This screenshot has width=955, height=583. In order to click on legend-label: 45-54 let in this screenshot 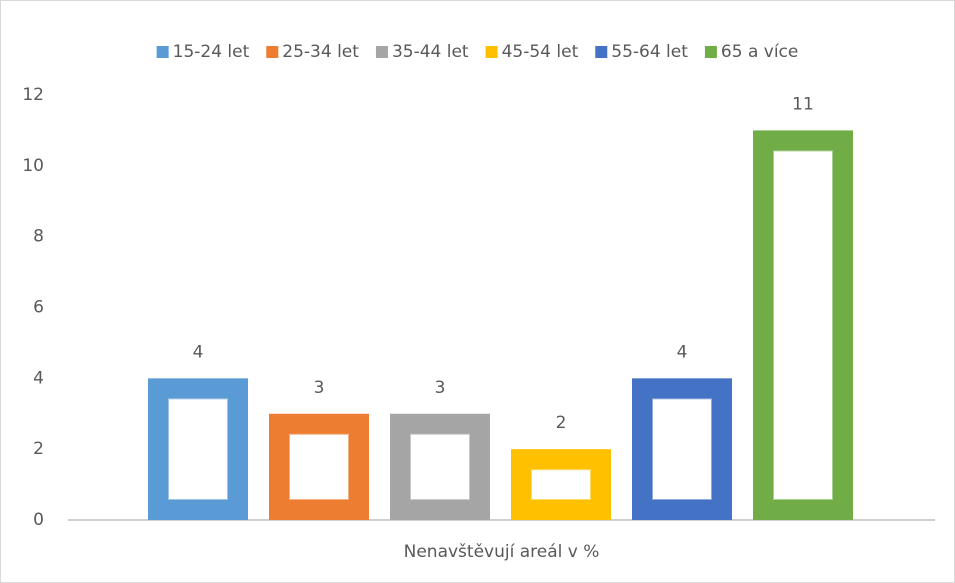, I will do `click(540, 52)`.